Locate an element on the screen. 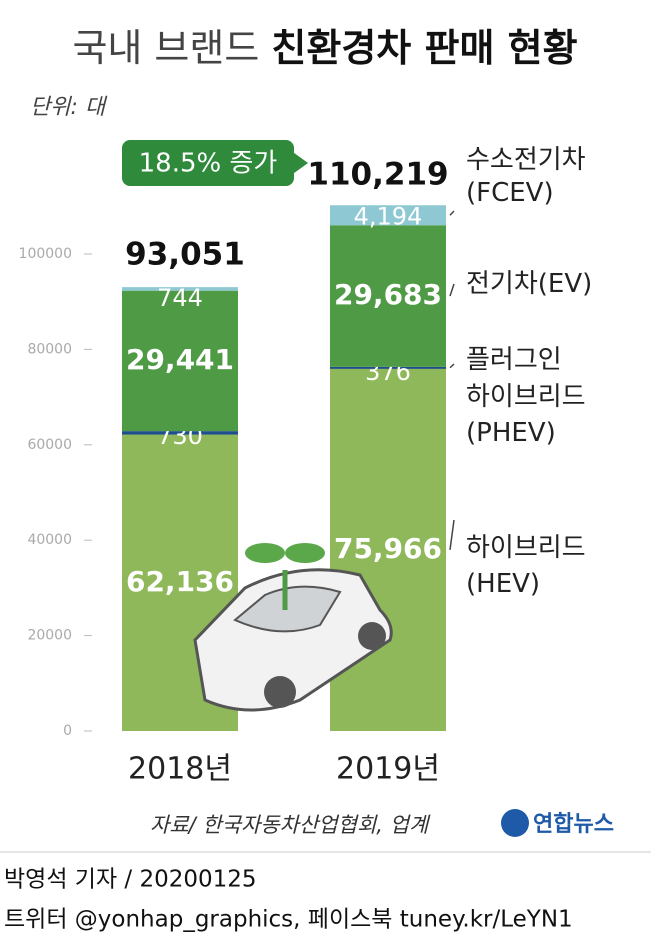  legend-entry: 전기차(EV) is located at coordinates (529, 284).